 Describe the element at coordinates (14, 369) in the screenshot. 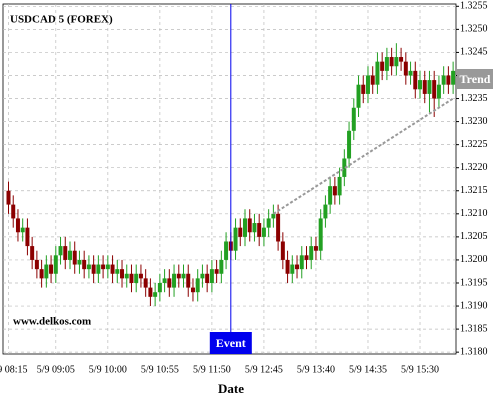

I see `x-tick-label: 5/9 08:15` at that location.